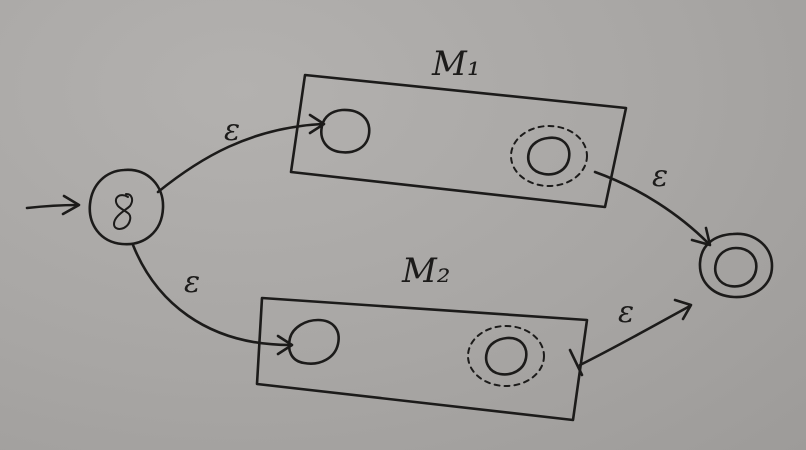 This screenshot has height=450, width=806. Describe the element at coordinates (241, 153) in the screenshot. I see `edge-start-to-m1` at that location.